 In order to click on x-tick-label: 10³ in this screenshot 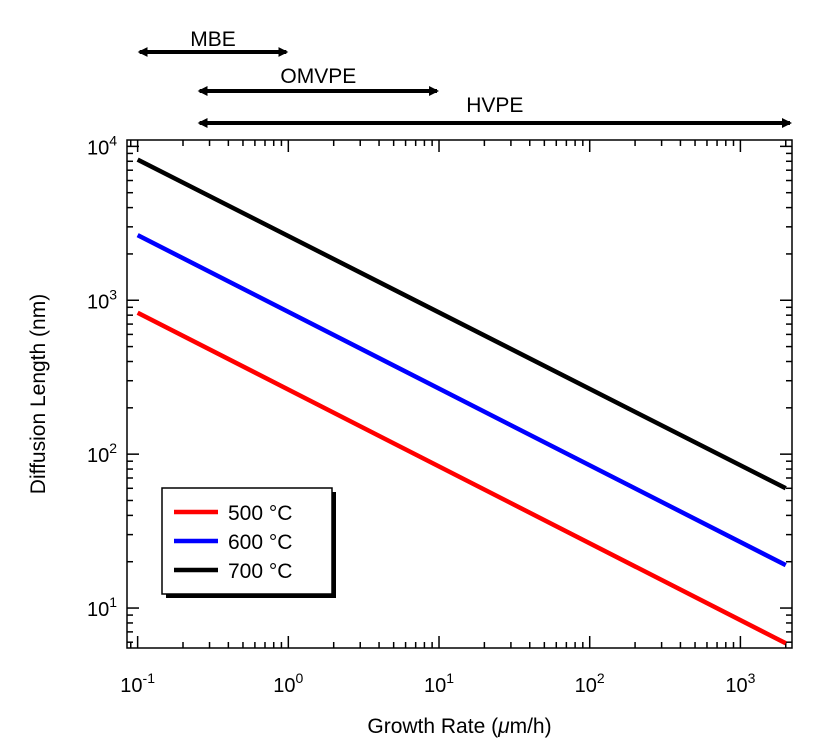, I will do `click(740, 683)`.